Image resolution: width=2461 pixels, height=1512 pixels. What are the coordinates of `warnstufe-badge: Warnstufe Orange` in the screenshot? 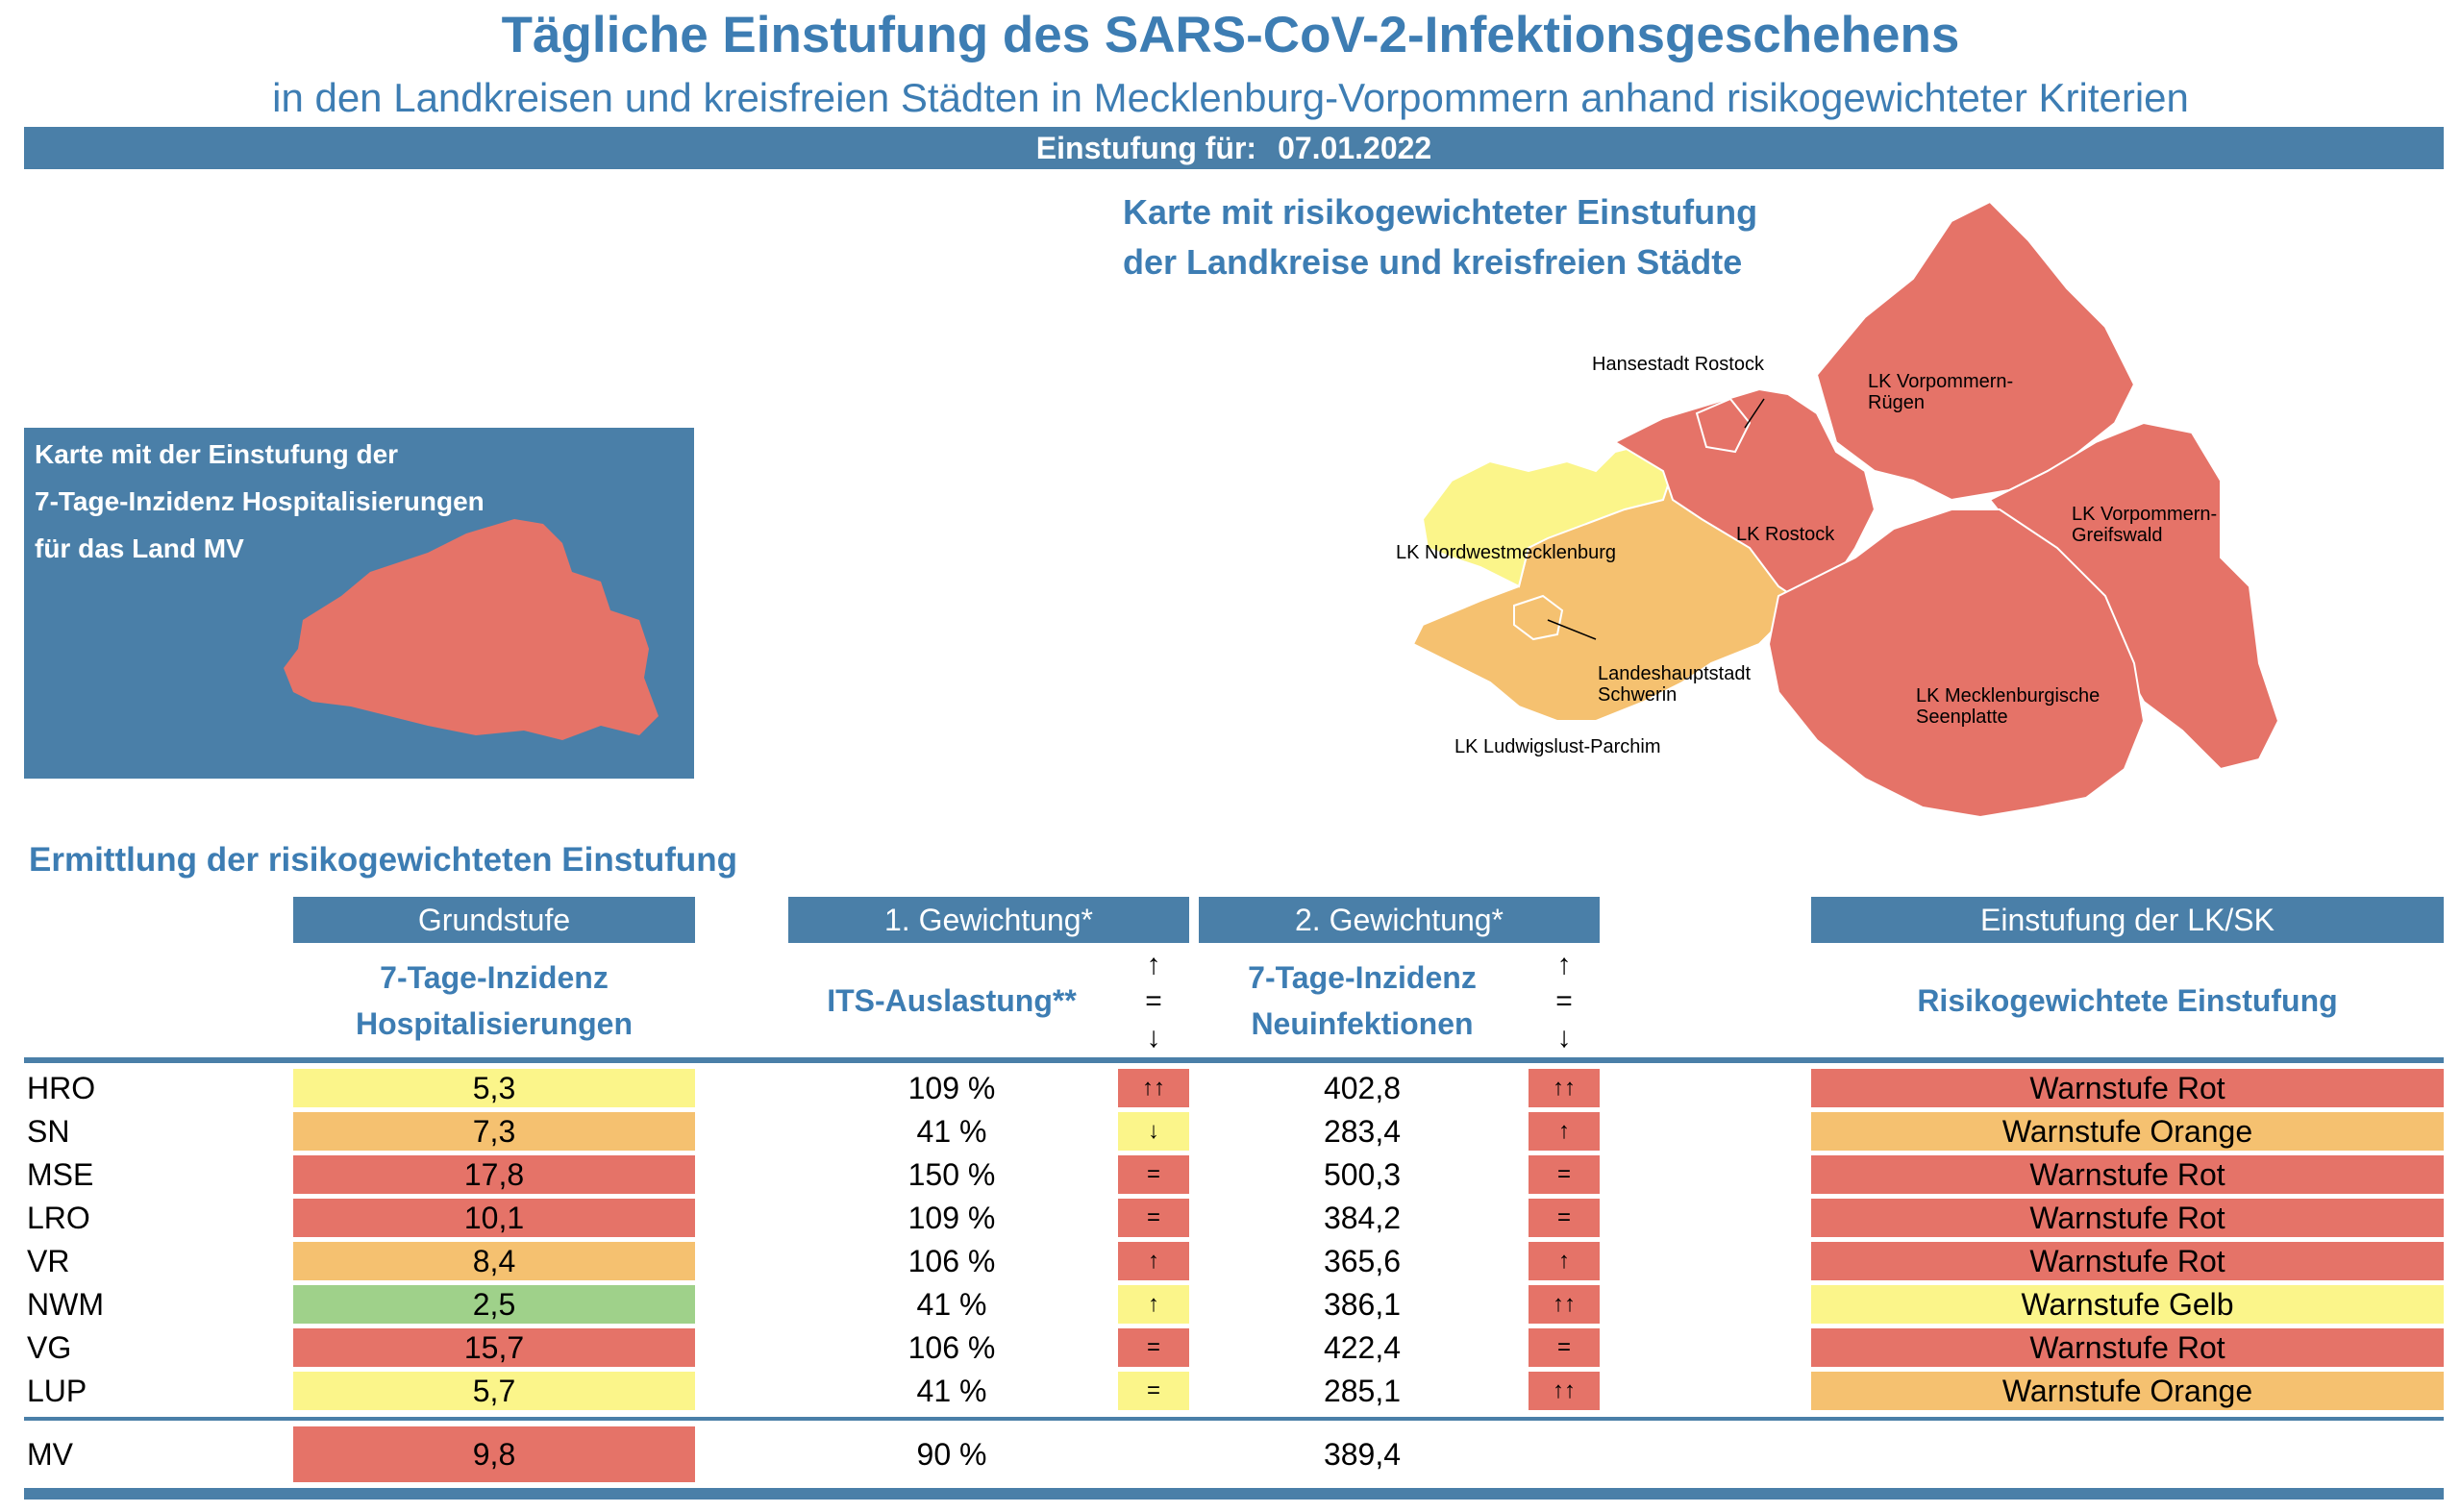 It's located at (2127, 1391).